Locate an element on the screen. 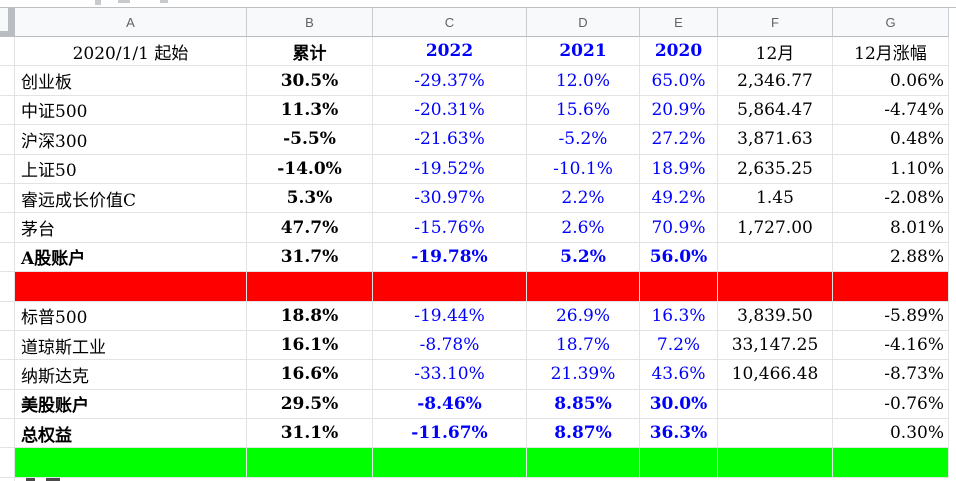 The height and width of the screenshot is (481, 956). cell-c: -21.63% is located at coordinates (450, 140).